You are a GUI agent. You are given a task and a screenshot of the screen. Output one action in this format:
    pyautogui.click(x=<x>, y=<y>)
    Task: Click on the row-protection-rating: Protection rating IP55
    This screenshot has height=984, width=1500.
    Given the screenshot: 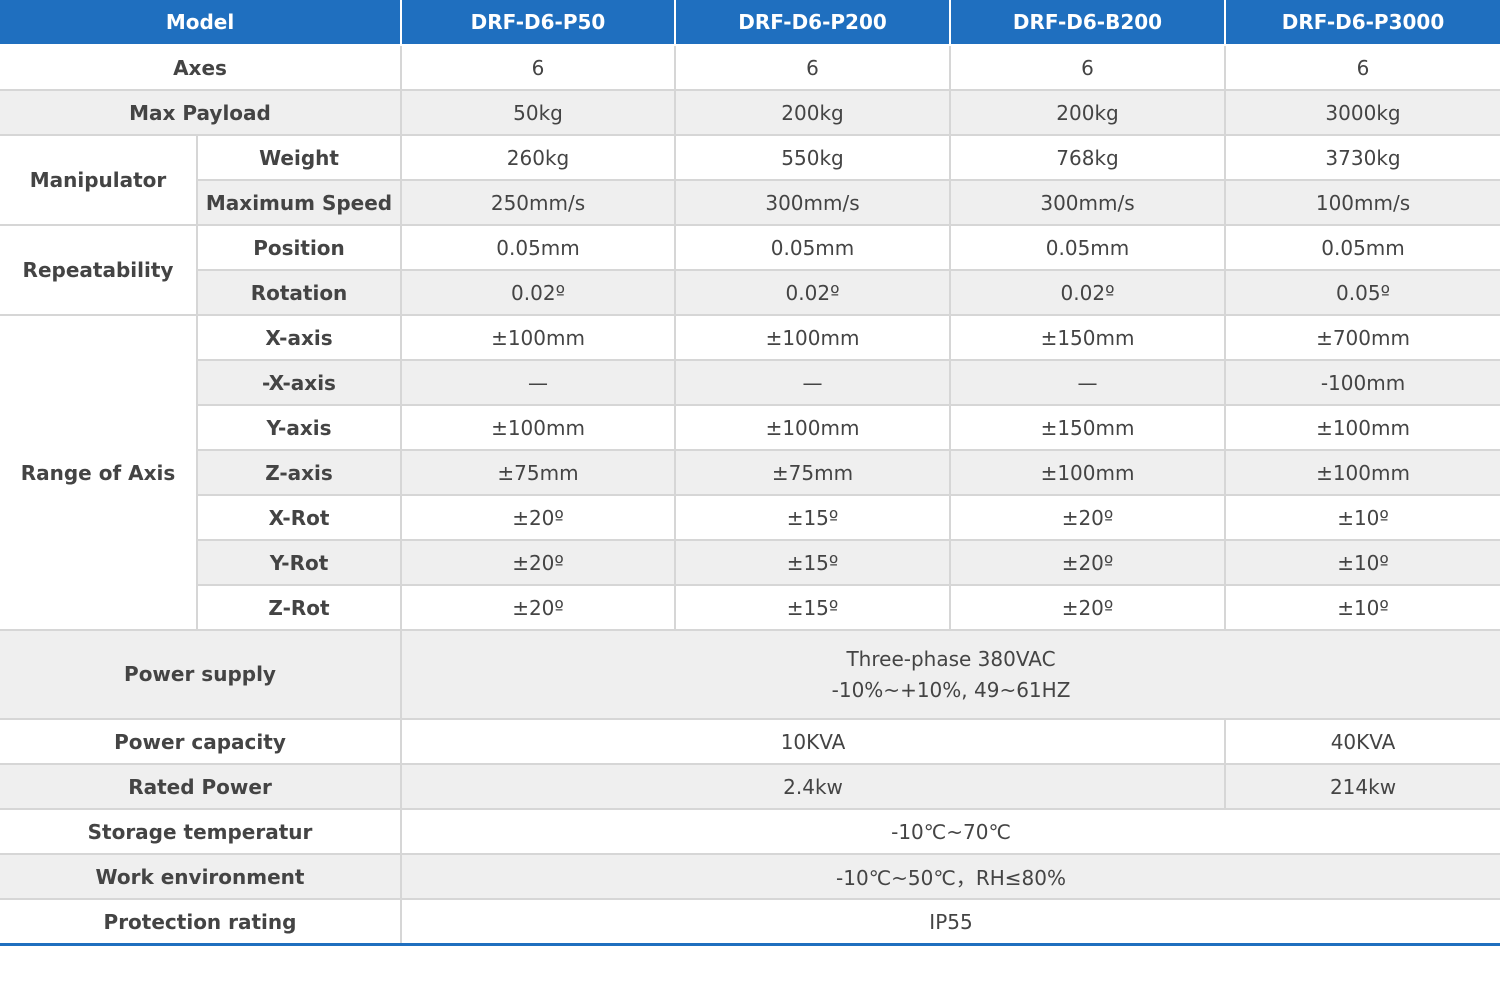 What is the action you would take?
    pyautogui.click(x=750, y=922)
    